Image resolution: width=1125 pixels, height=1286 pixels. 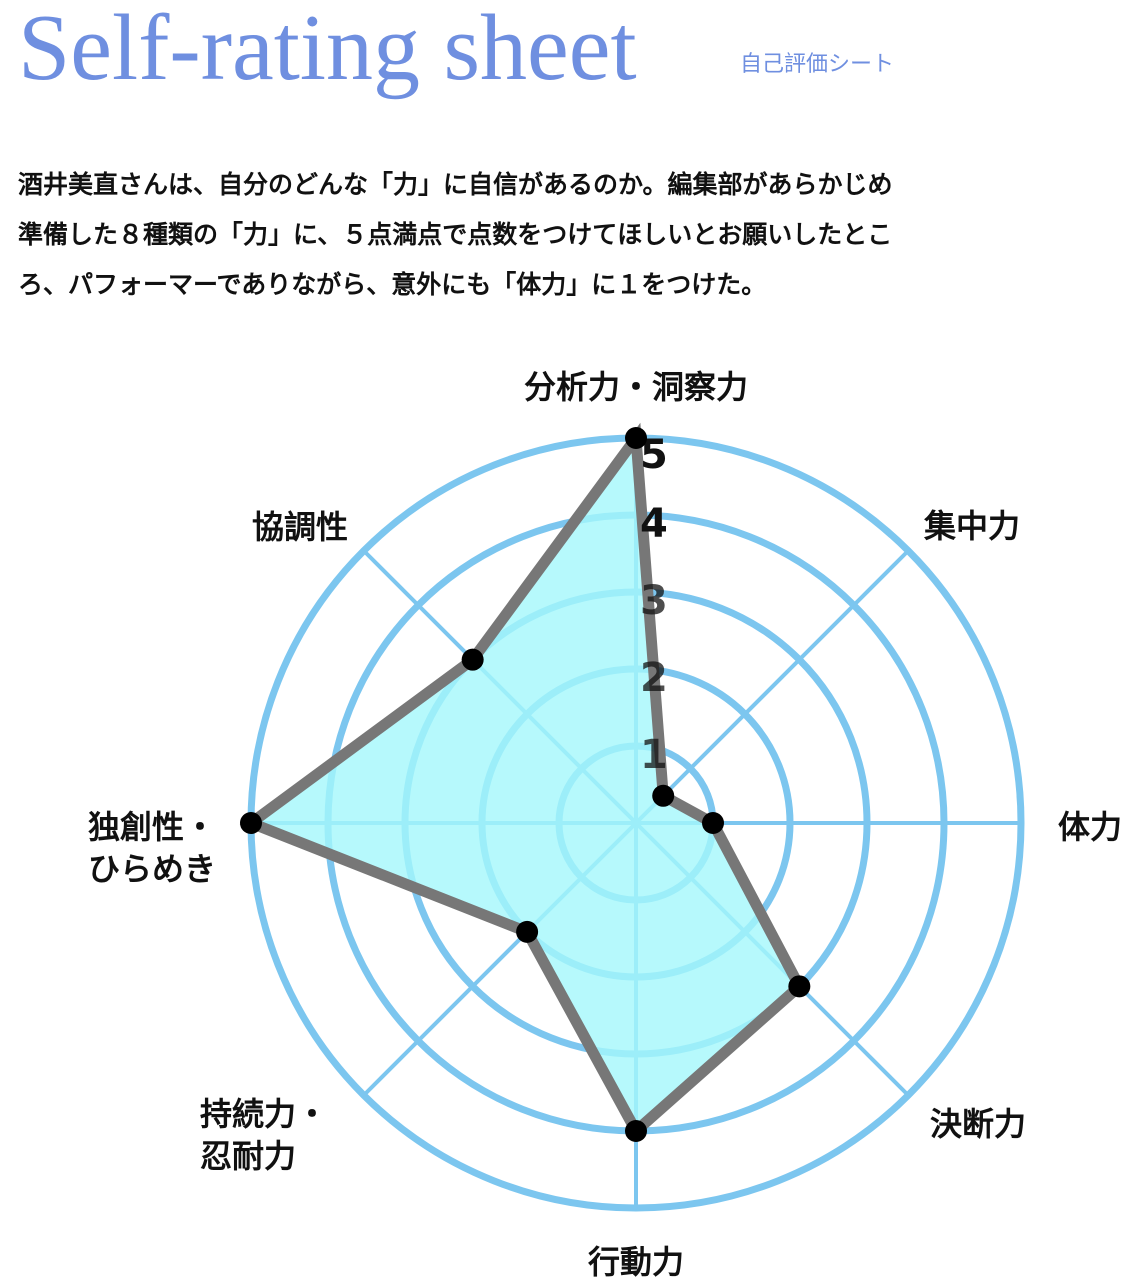 What do you see at coordinates (392, 284) in the screenshot?
I see `intro-line: ろ、パフォーマーでありながら、意外にも「体力」に１をつけた。` at bounding box center [392, 284].